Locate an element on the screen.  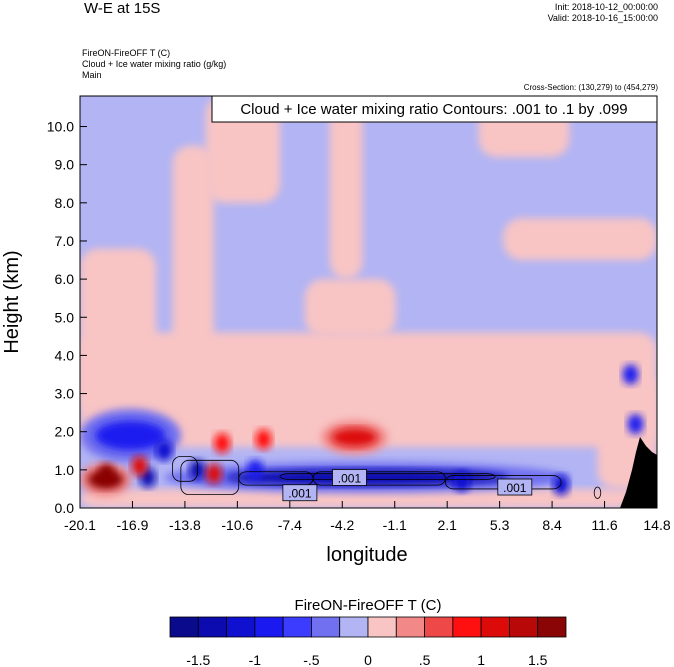
x-tick-label: -16.9 is located at coordinates (132, 525).